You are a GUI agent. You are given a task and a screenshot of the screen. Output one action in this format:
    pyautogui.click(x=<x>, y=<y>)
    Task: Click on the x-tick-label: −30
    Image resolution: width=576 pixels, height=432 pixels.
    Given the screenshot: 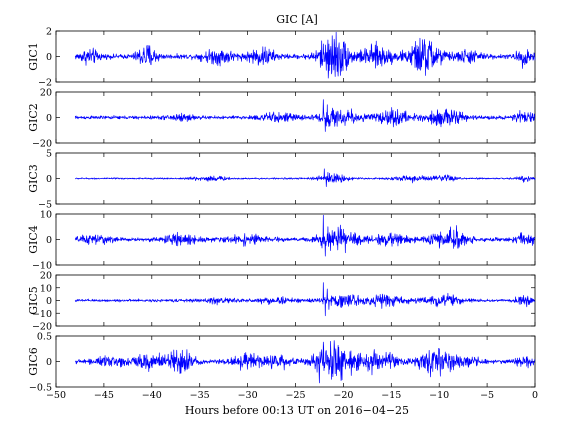 What is the action you would take?
    pyautogui.click(x=248, y=395)
    